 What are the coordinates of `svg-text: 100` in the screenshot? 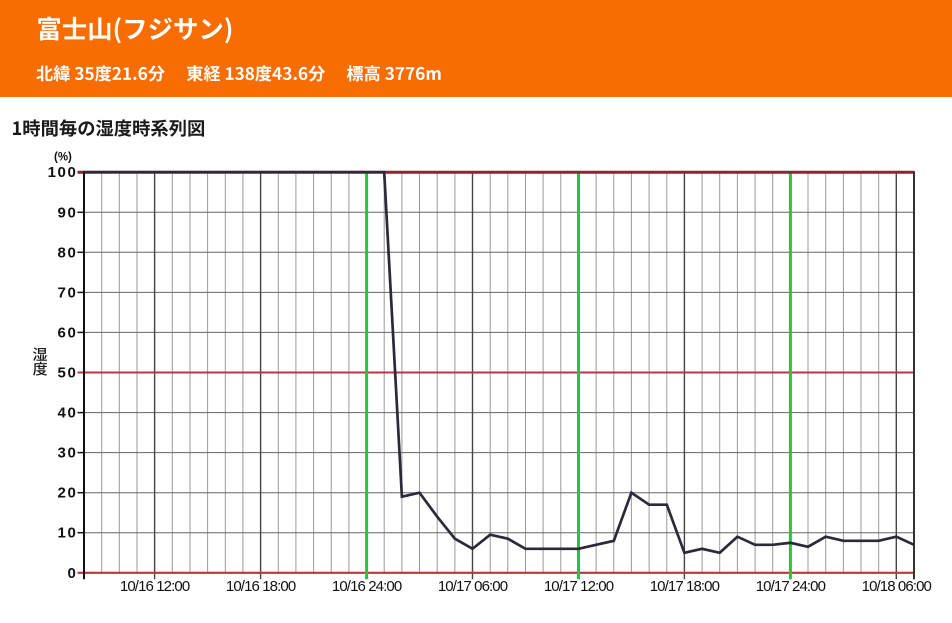 It's located at (63, 172).